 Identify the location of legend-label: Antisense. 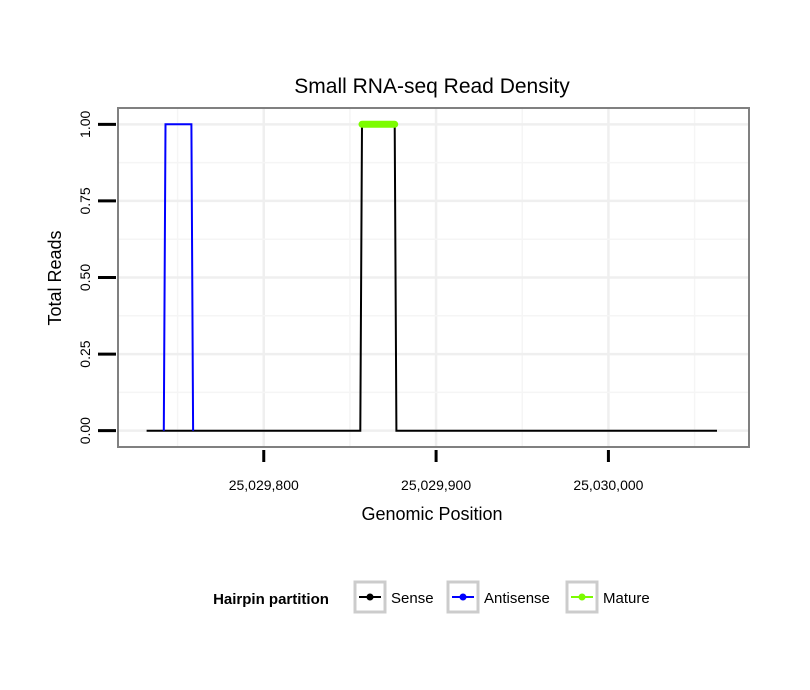
(517, 598).